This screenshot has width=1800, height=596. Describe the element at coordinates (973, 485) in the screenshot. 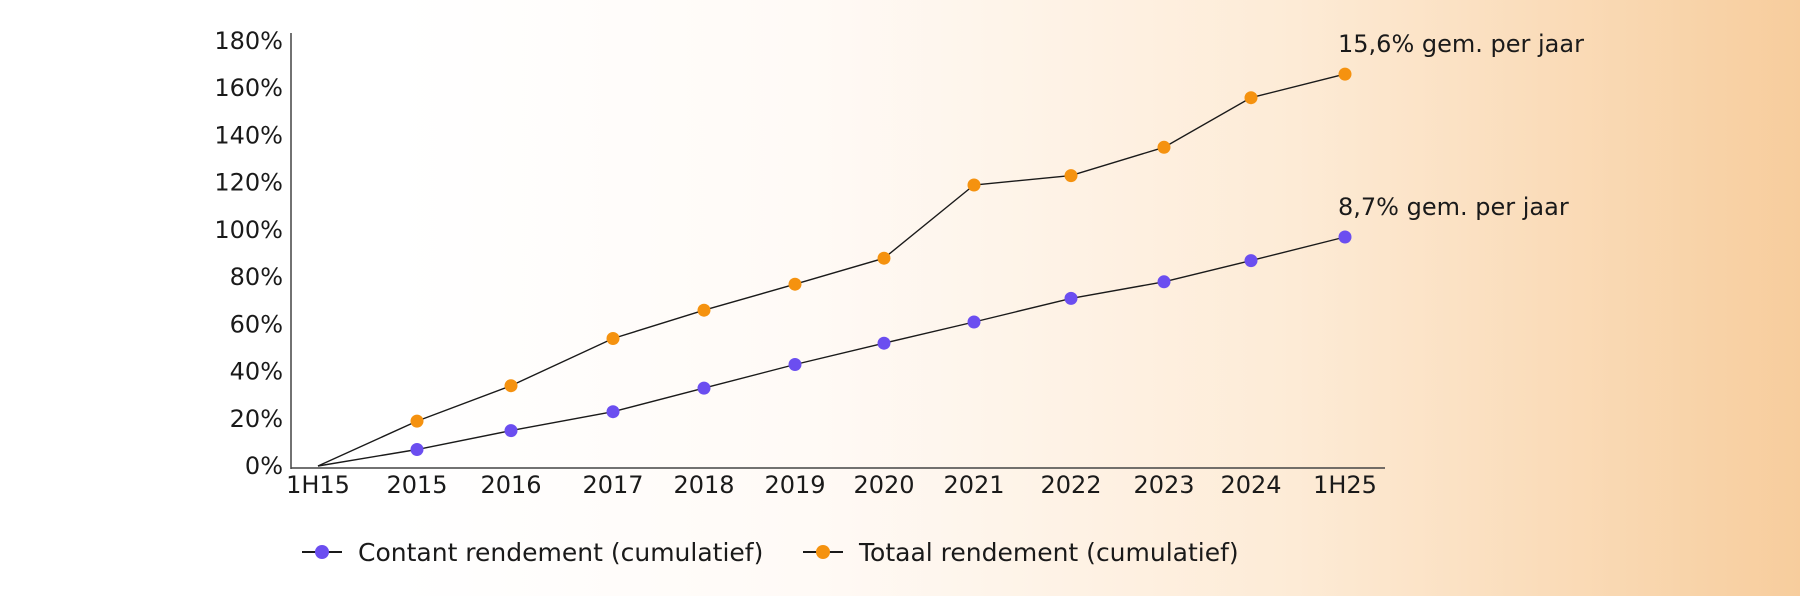

I see `x-tick-label: 2021` at that location.